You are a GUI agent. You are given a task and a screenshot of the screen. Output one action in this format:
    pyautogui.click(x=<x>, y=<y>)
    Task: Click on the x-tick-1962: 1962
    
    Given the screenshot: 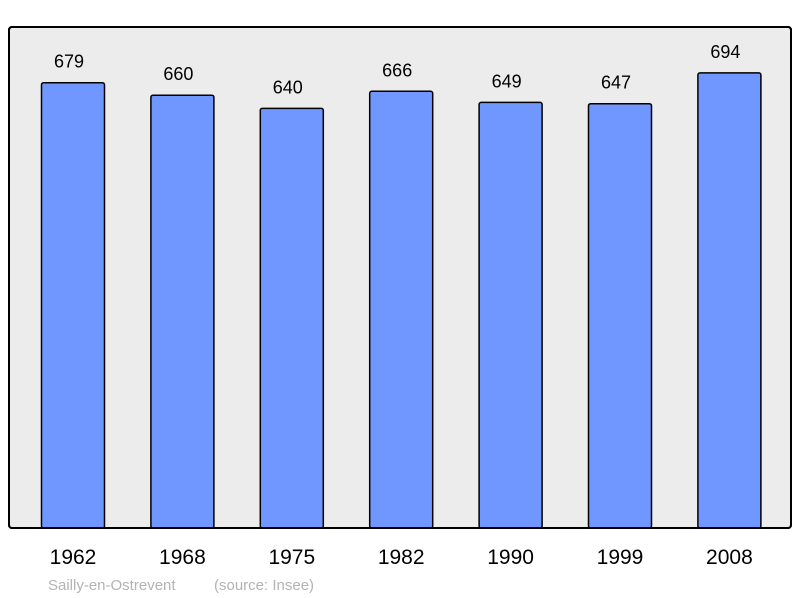 What is the action you would take?
    pyautogui.click(x=73, y=557)
    